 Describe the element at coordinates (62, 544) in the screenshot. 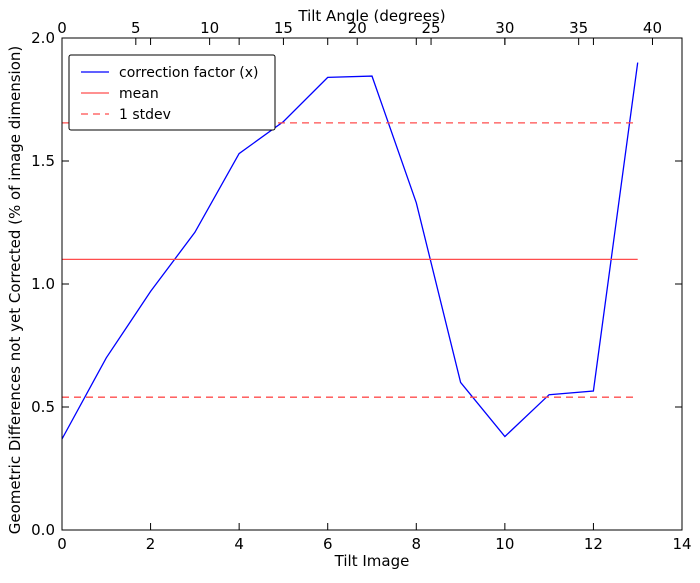

I see `x-tick-label: 0` at that location.